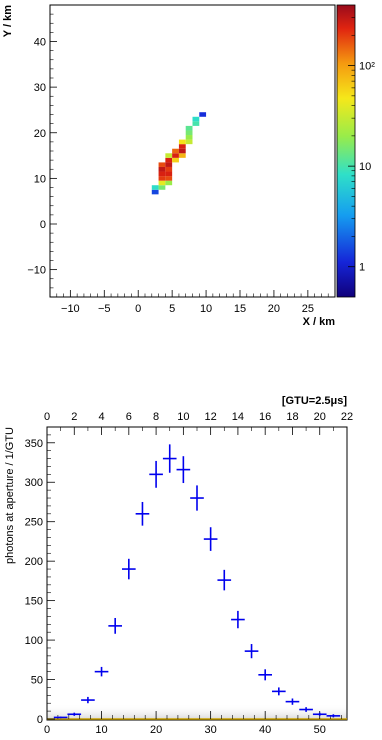 Image resolution: width=382 pixels, height=740 pixels. Describe the element at coordinates (40, 720) in the screenshot. I see `profile-y-tick-label: 0` at that location.